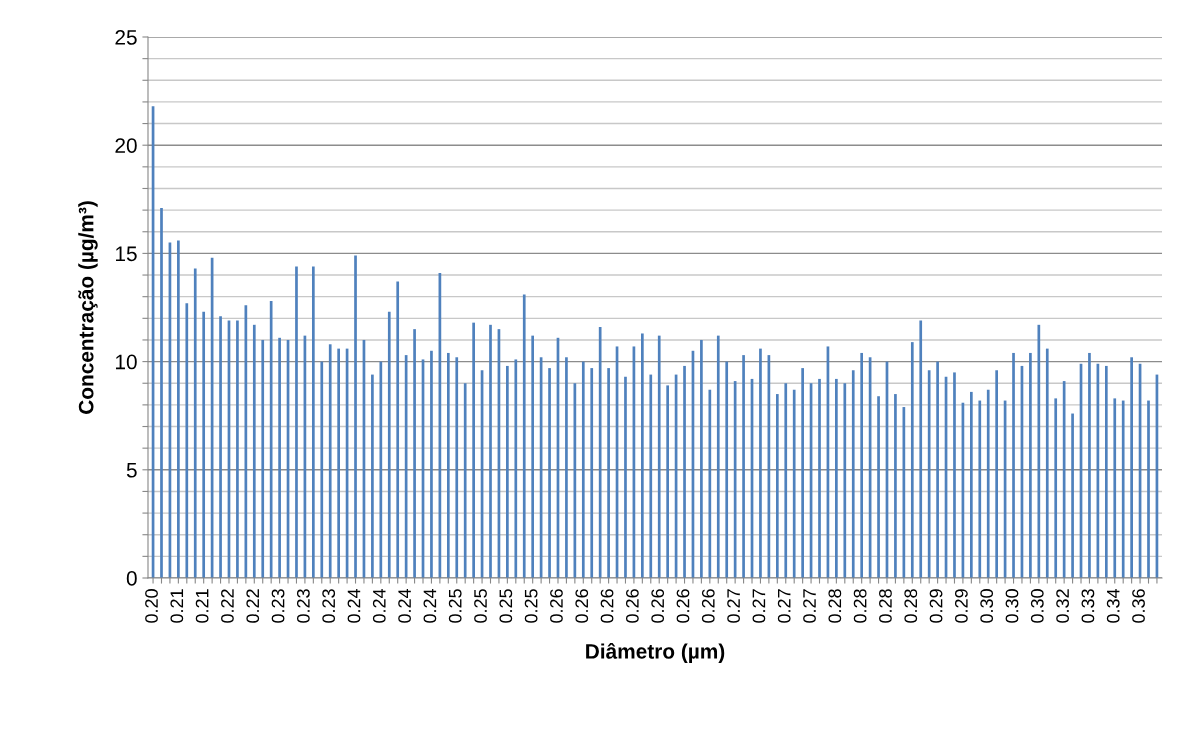 This screenshot has width=1187, height=729. I want to click on y-tick-label: 0, so click(131, 578).